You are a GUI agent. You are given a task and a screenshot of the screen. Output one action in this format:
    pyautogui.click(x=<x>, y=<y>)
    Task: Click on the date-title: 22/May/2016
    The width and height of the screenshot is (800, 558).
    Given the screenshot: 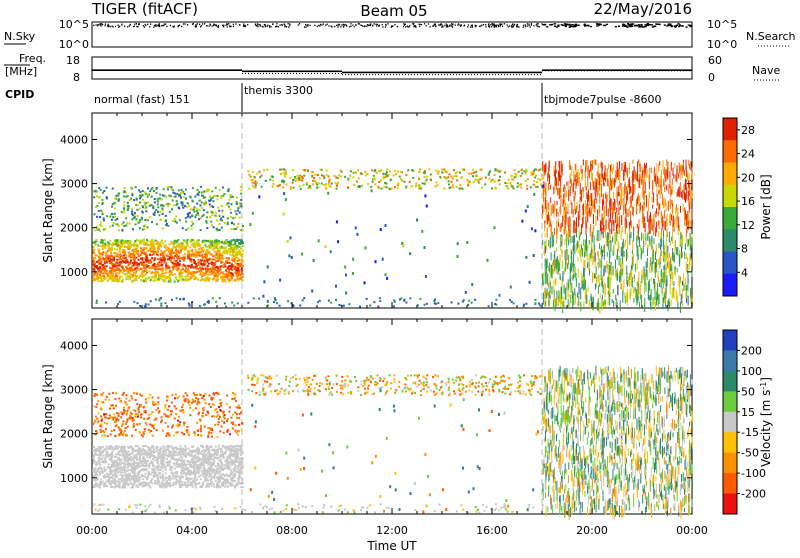 What is the action you would take?
    pyautogui.click(x=643, y=9)
    